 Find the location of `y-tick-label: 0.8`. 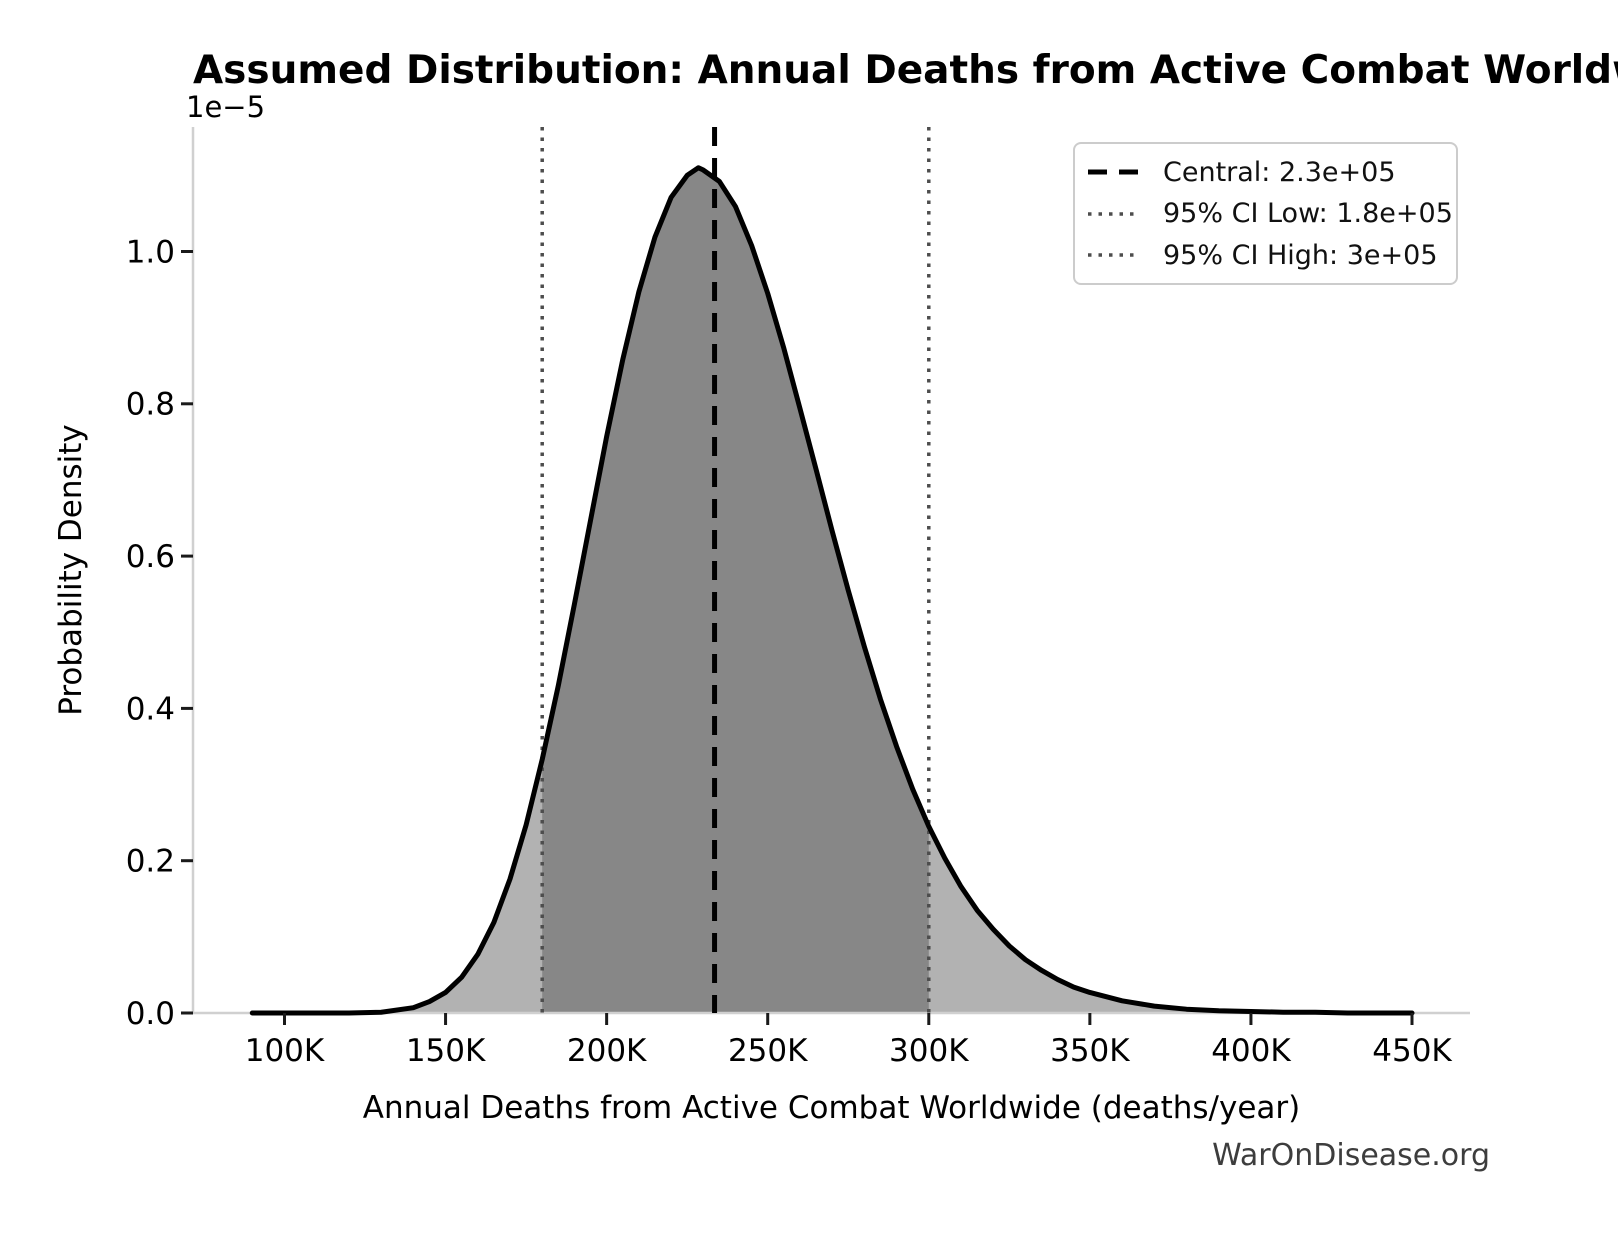

y-tick-label: 0.8 is located at coordinates (150, 405).